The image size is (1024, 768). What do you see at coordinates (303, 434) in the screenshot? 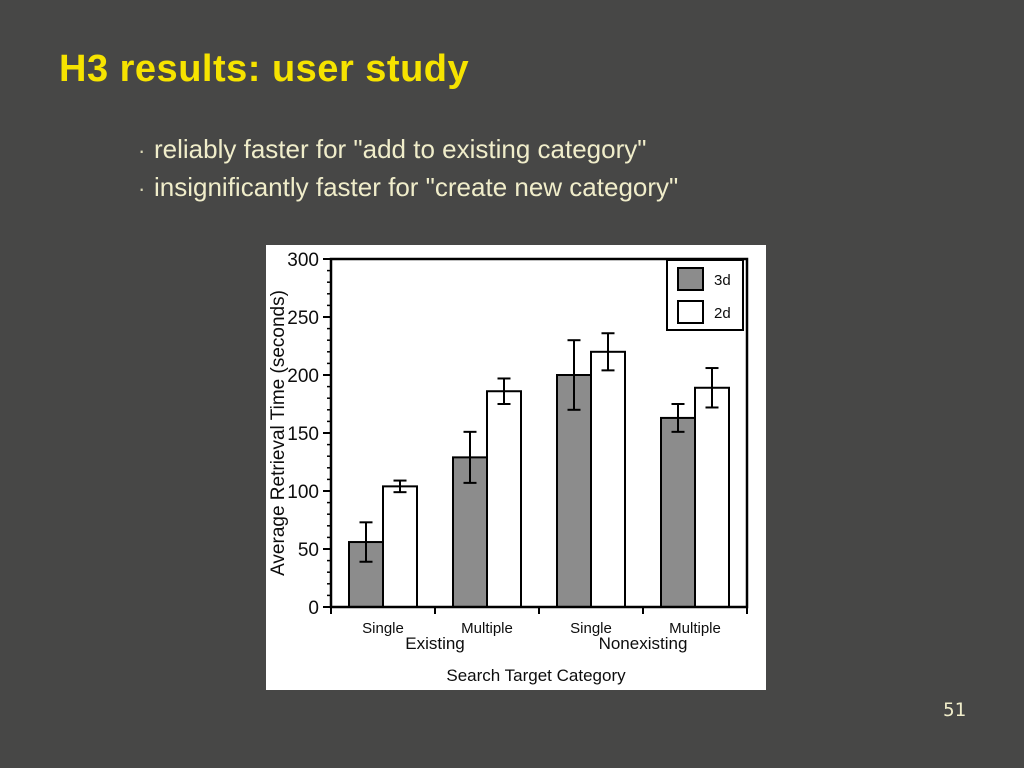
I see `y-tick-label: 150` at bounding box center [303, 434].